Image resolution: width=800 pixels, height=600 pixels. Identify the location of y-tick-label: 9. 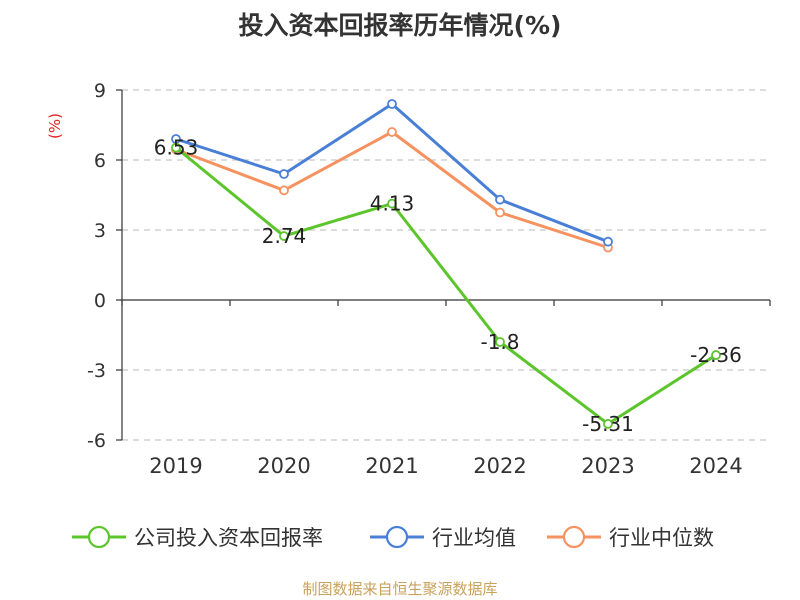
(100, 91).